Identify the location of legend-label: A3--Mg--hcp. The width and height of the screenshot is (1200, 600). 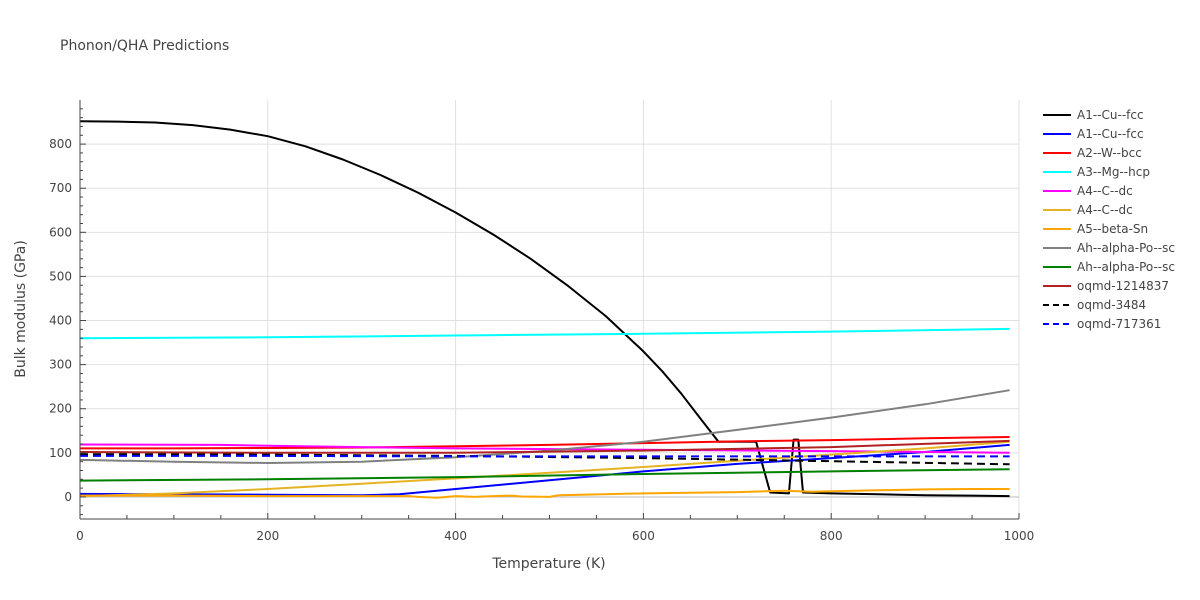
(1113, 172).